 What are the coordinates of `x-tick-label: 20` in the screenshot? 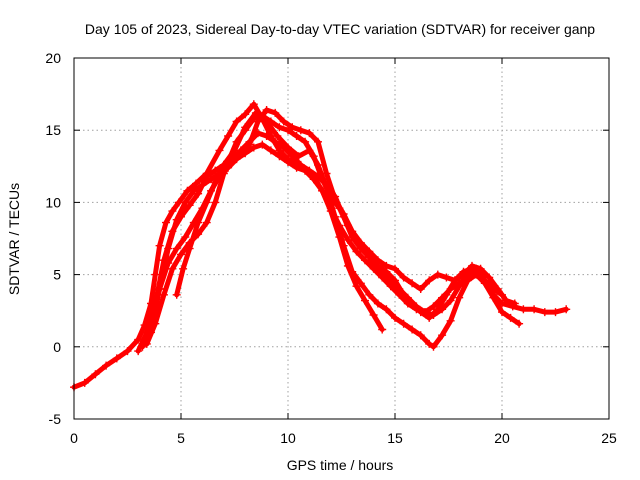 It's located at (502, 438).